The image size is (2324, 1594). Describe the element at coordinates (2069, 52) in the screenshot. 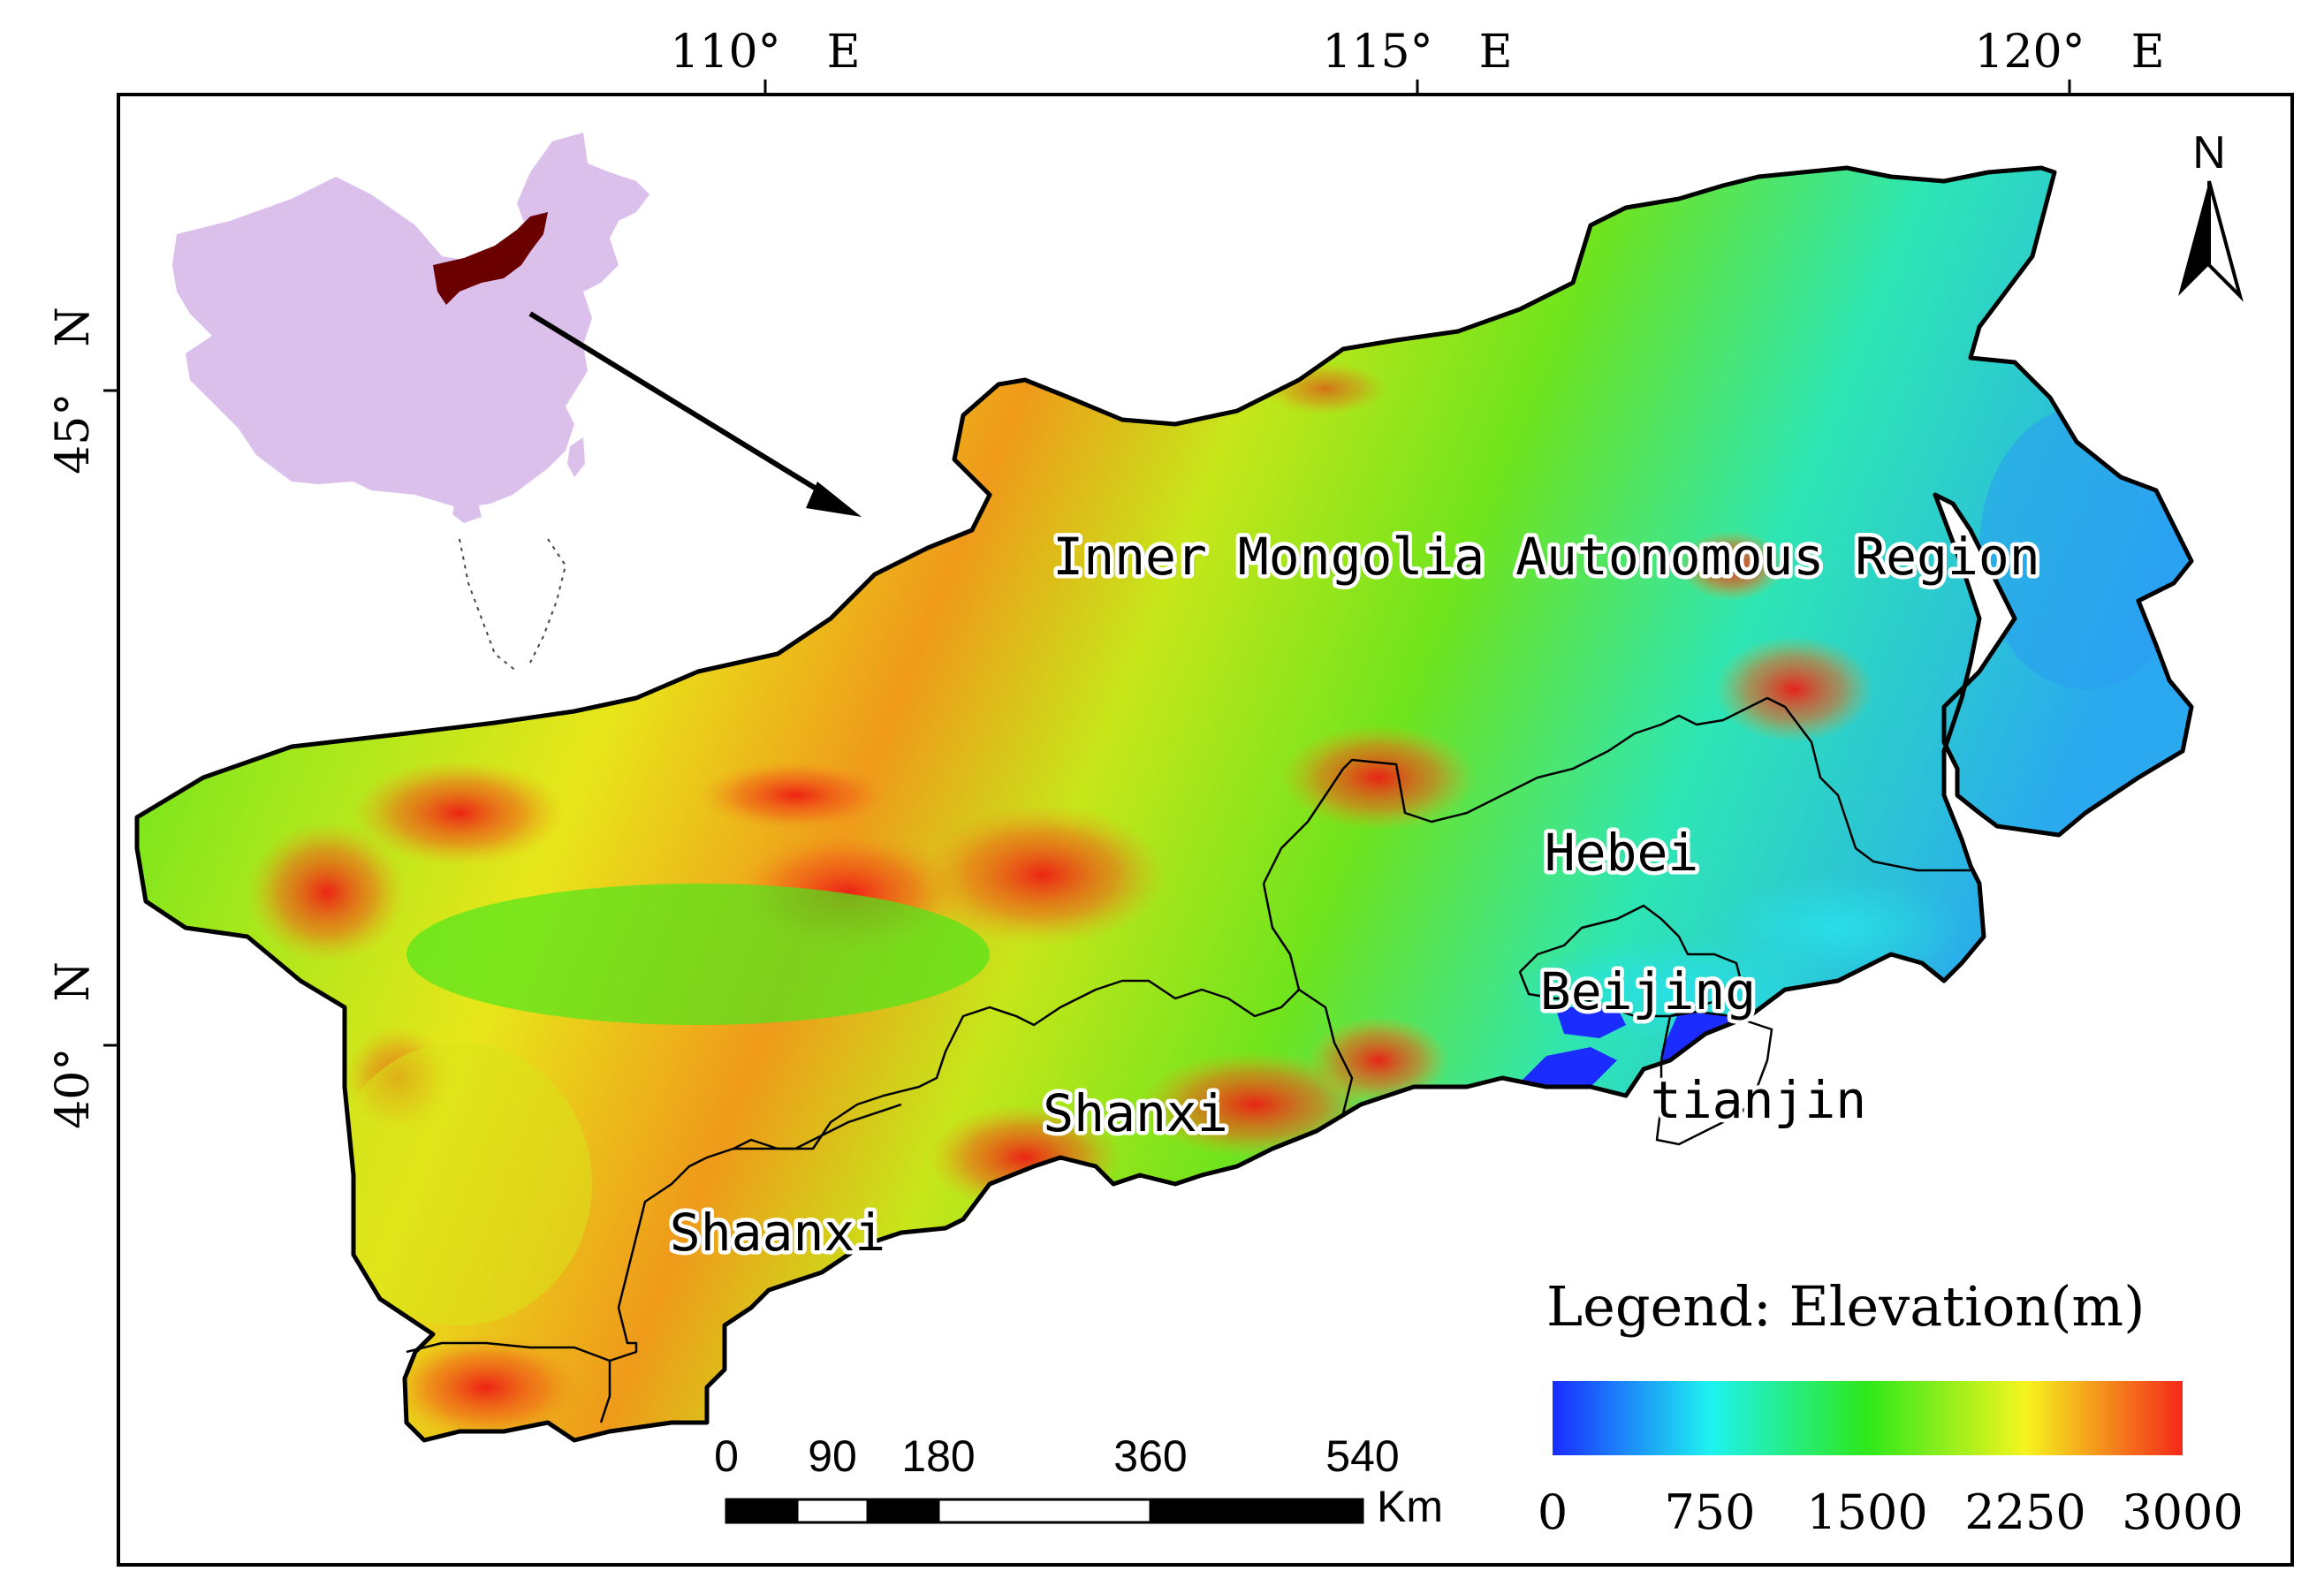

I see `longitude-label-120: 120° E` at that location.